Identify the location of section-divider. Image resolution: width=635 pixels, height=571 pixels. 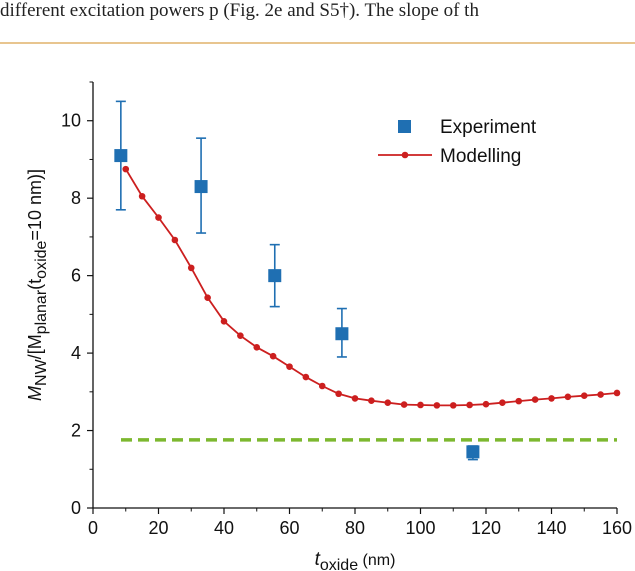
(317, 43).